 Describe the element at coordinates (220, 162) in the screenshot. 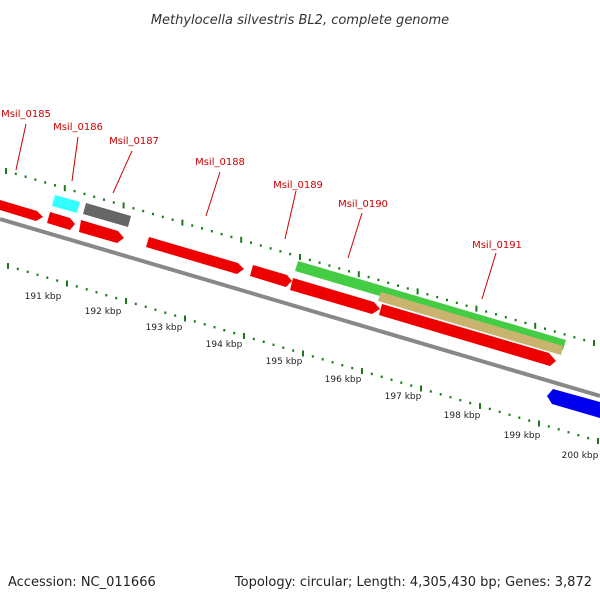

I see `gene-label: Msil_0188` at that location.